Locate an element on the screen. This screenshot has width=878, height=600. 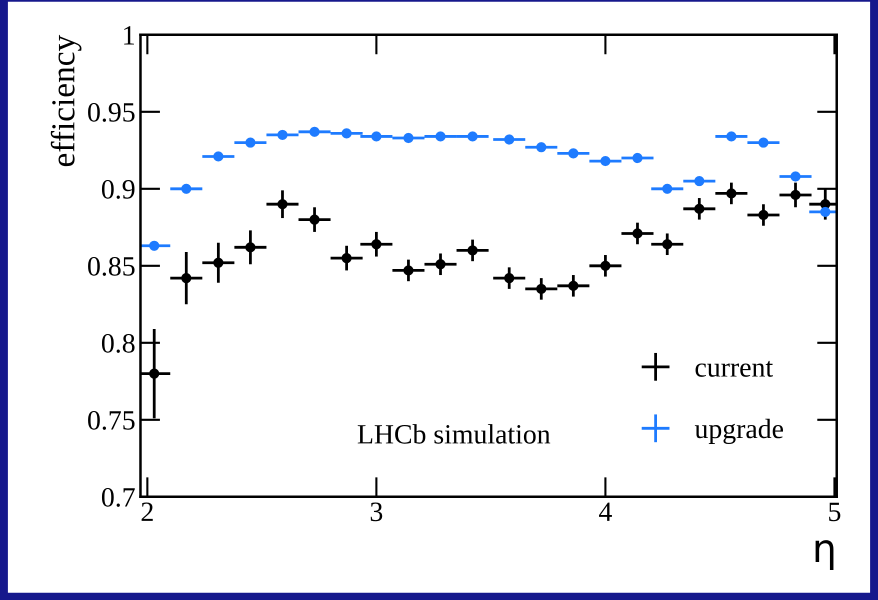
y-tick-label: 0.85 is located at coordinates (111, 266).